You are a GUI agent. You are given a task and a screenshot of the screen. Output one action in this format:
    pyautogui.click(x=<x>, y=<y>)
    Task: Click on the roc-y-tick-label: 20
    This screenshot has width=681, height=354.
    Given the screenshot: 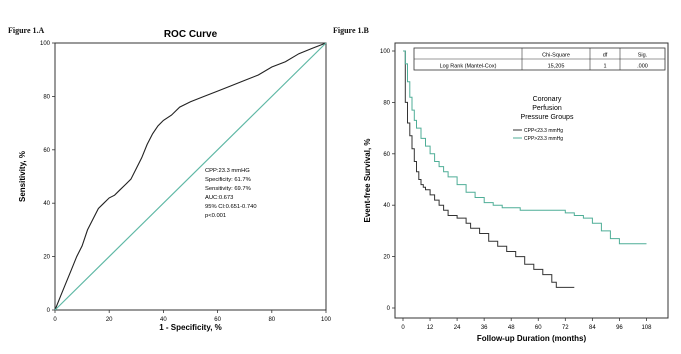 What is the action you would take?
    pyautogui.click(x=46, y=258)
    